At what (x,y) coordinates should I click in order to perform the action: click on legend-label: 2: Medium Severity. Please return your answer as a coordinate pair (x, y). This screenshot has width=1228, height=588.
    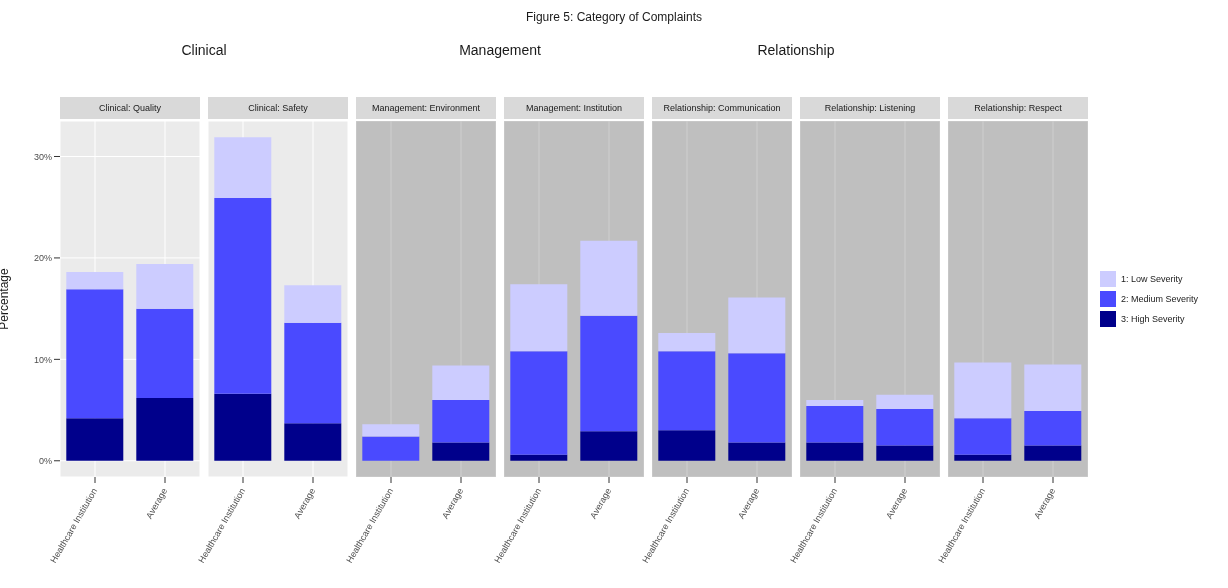
    Looking at the image, I should click on (1160, 299).